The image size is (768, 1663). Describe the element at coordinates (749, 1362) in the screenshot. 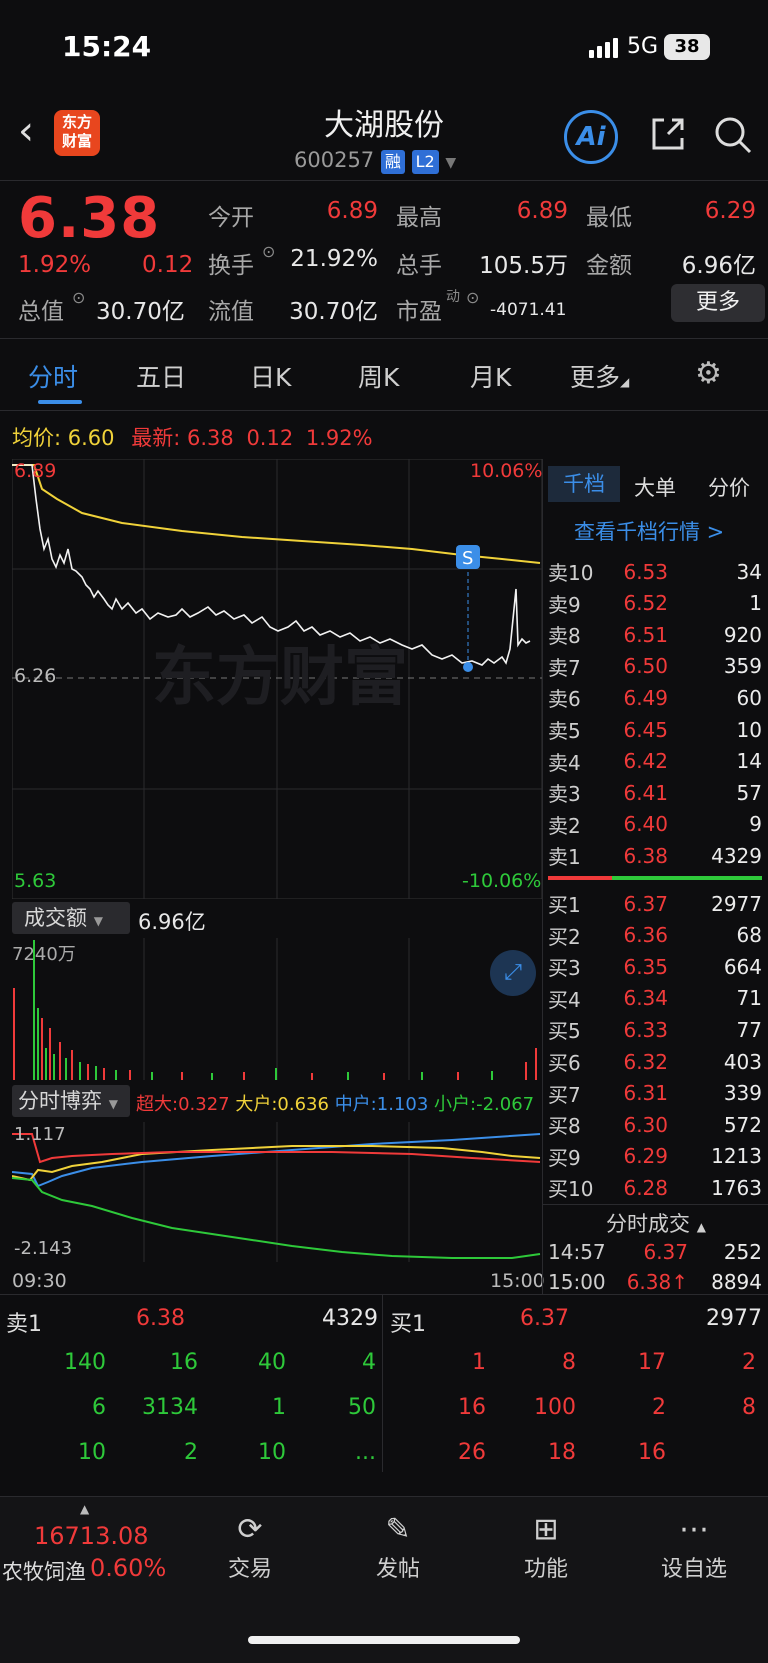

I see `queue-buy-cell: 2` at that location.